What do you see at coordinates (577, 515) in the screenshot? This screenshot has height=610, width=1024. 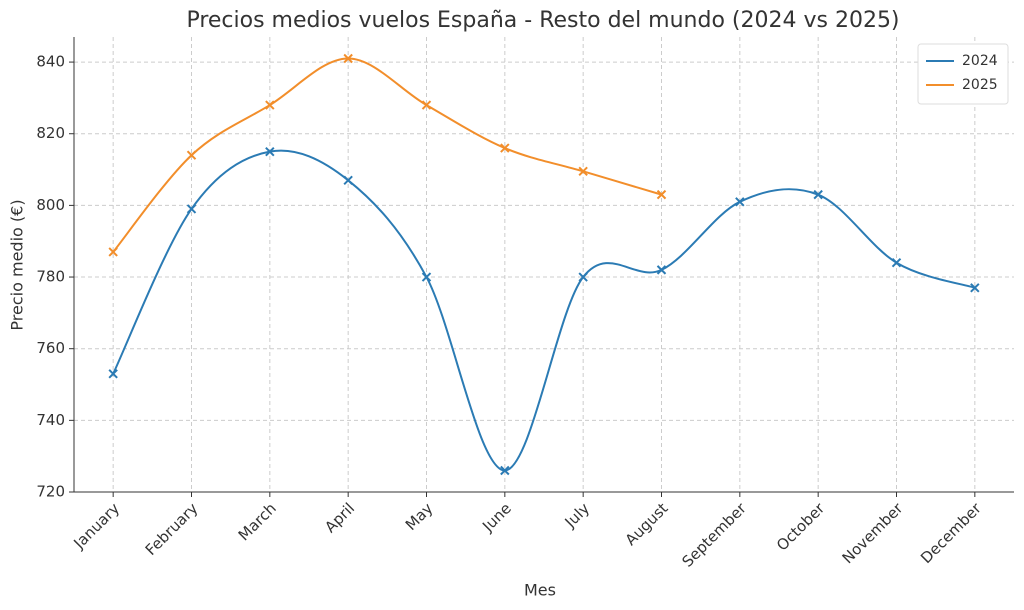 I see `x-tick-label: July` at bounding box center [577, 515].